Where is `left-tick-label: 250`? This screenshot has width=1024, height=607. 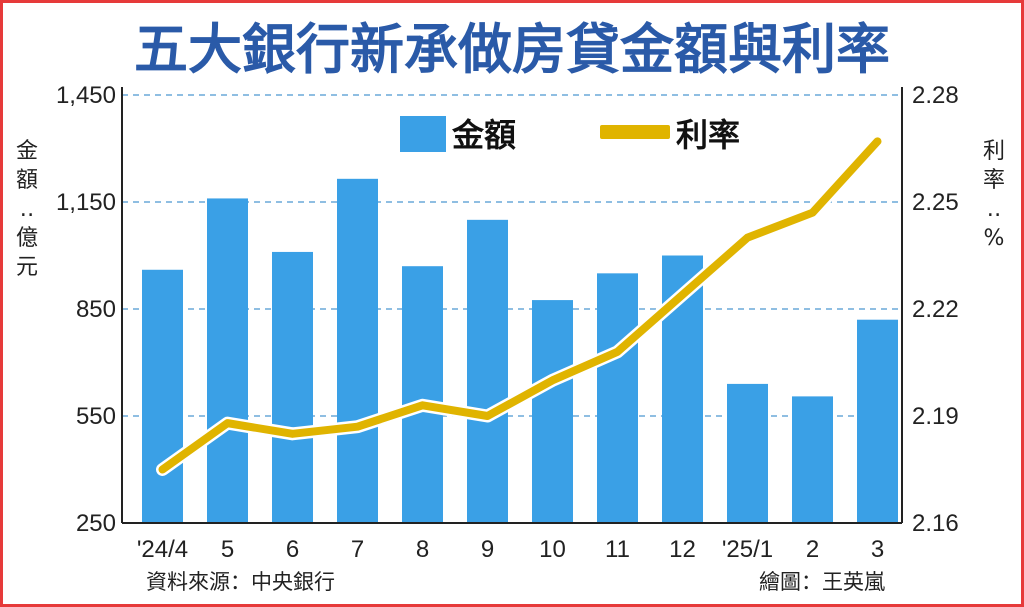 left-tick-label: 250 is located at coordinates (96, 523).